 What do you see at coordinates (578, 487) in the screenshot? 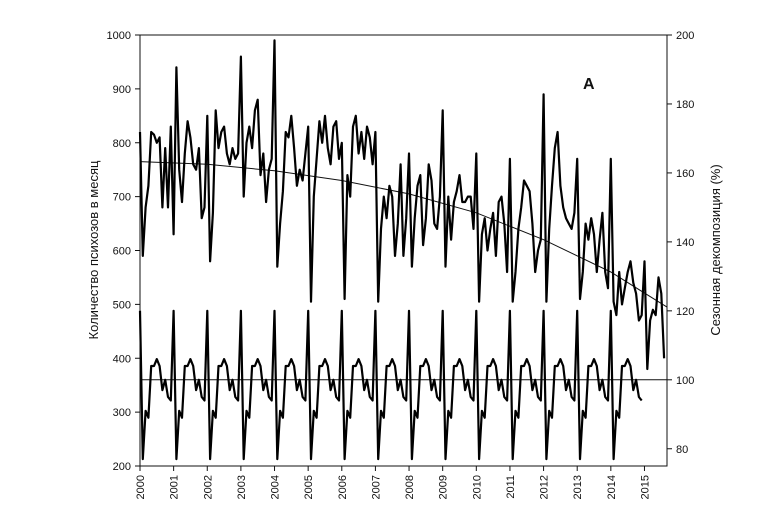
I see `x-tick-label: 2013` at bounding box center [578, 487].